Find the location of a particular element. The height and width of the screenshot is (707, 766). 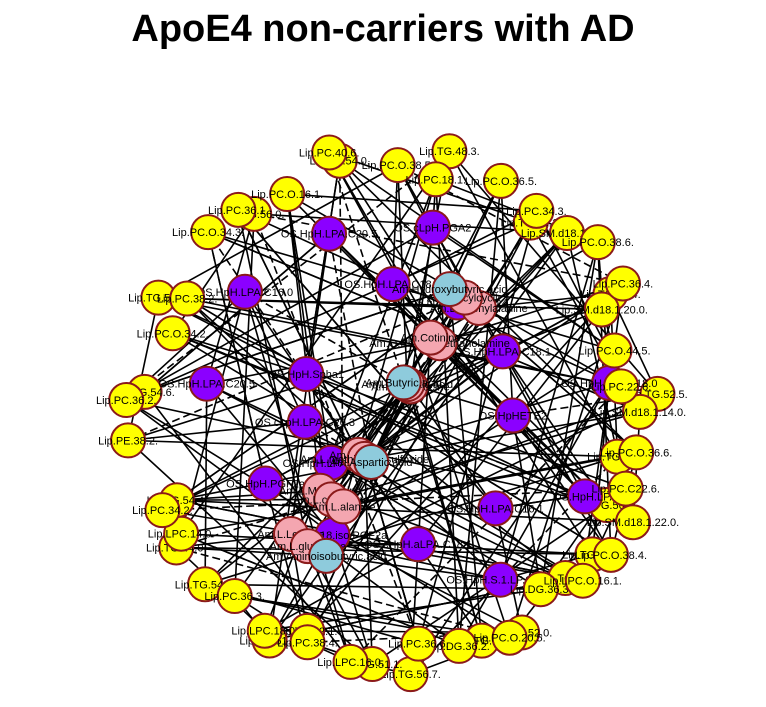

node-label: OS.HpH.LPA.C16.1 is located at coordinates (495, 509).